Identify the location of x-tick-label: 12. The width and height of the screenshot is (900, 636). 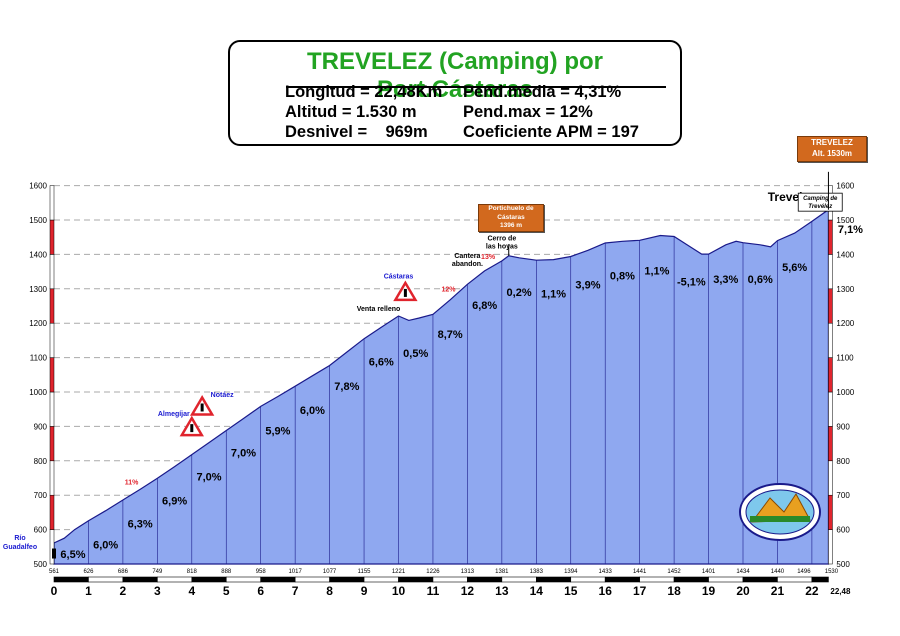
(468, 591).